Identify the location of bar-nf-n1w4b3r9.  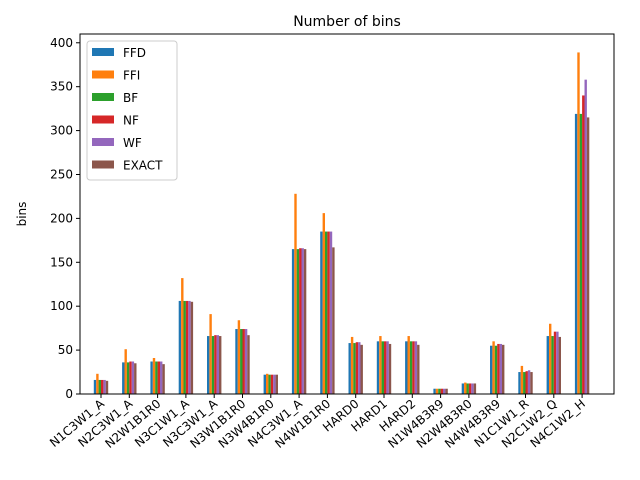
(441, 391).